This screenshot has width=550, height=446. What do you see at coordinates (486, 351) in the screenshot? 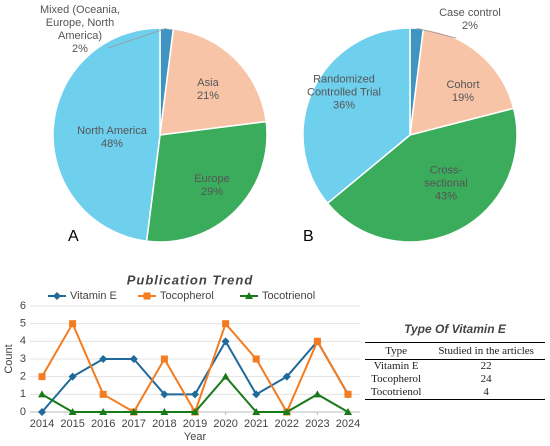
I see `header-cell: Studied in the articles` at bounding box center [486, 351].